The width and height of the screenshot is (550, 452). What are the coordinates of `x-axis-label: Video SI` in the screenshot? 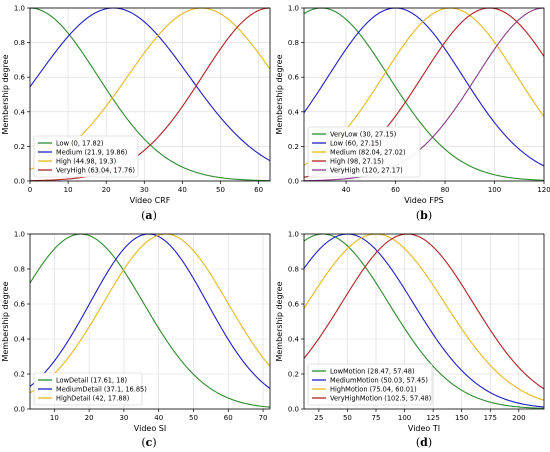 It's located at (150, 428).